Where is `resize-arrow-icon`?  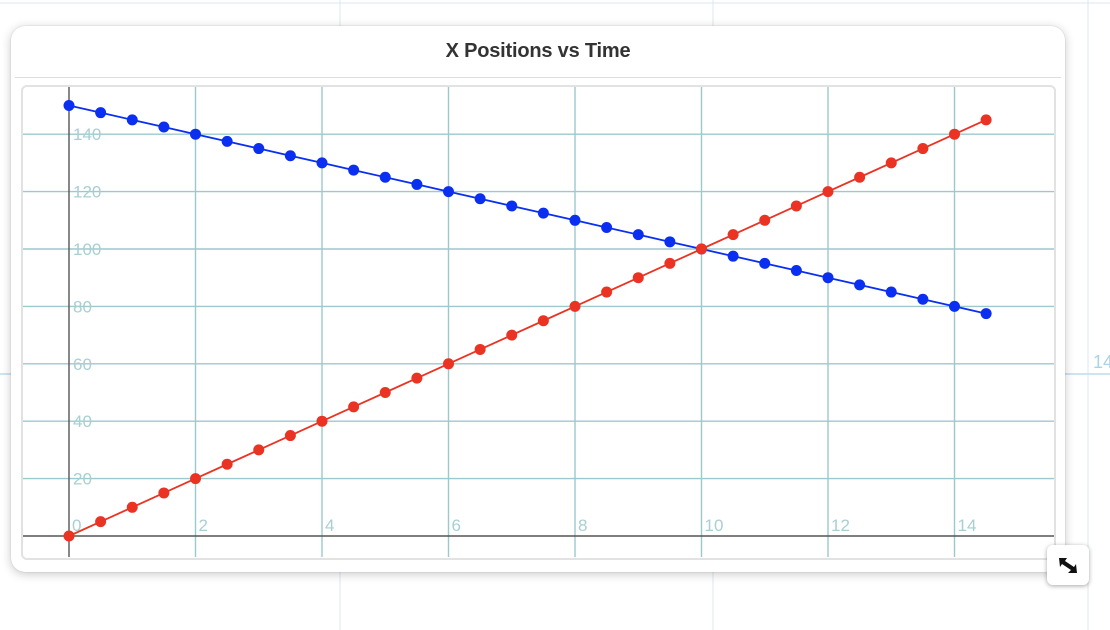
resize-arrow-icon is located at coordinates (1068, 565).